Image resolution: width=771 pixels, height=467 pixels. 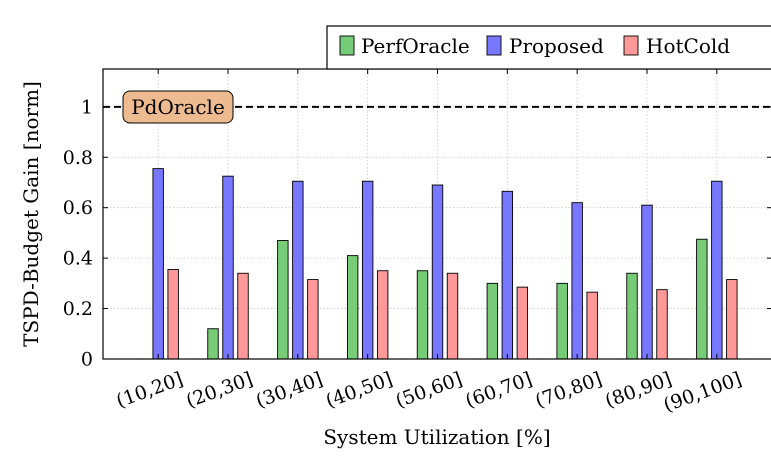 I want to click on x-tick-label: (70,80], so click(x=568, y=390).